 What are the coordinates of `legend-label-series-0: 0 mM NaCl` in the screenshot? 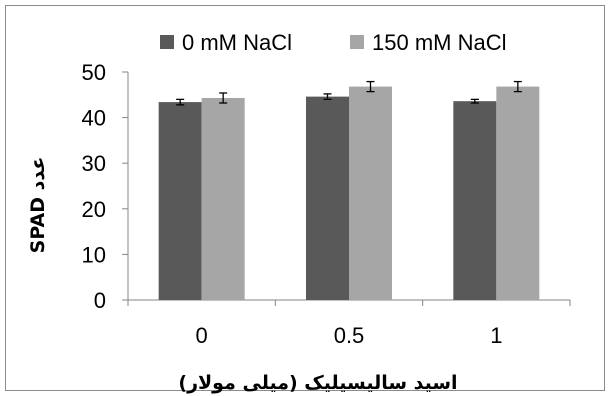 It's located at (237, 42).